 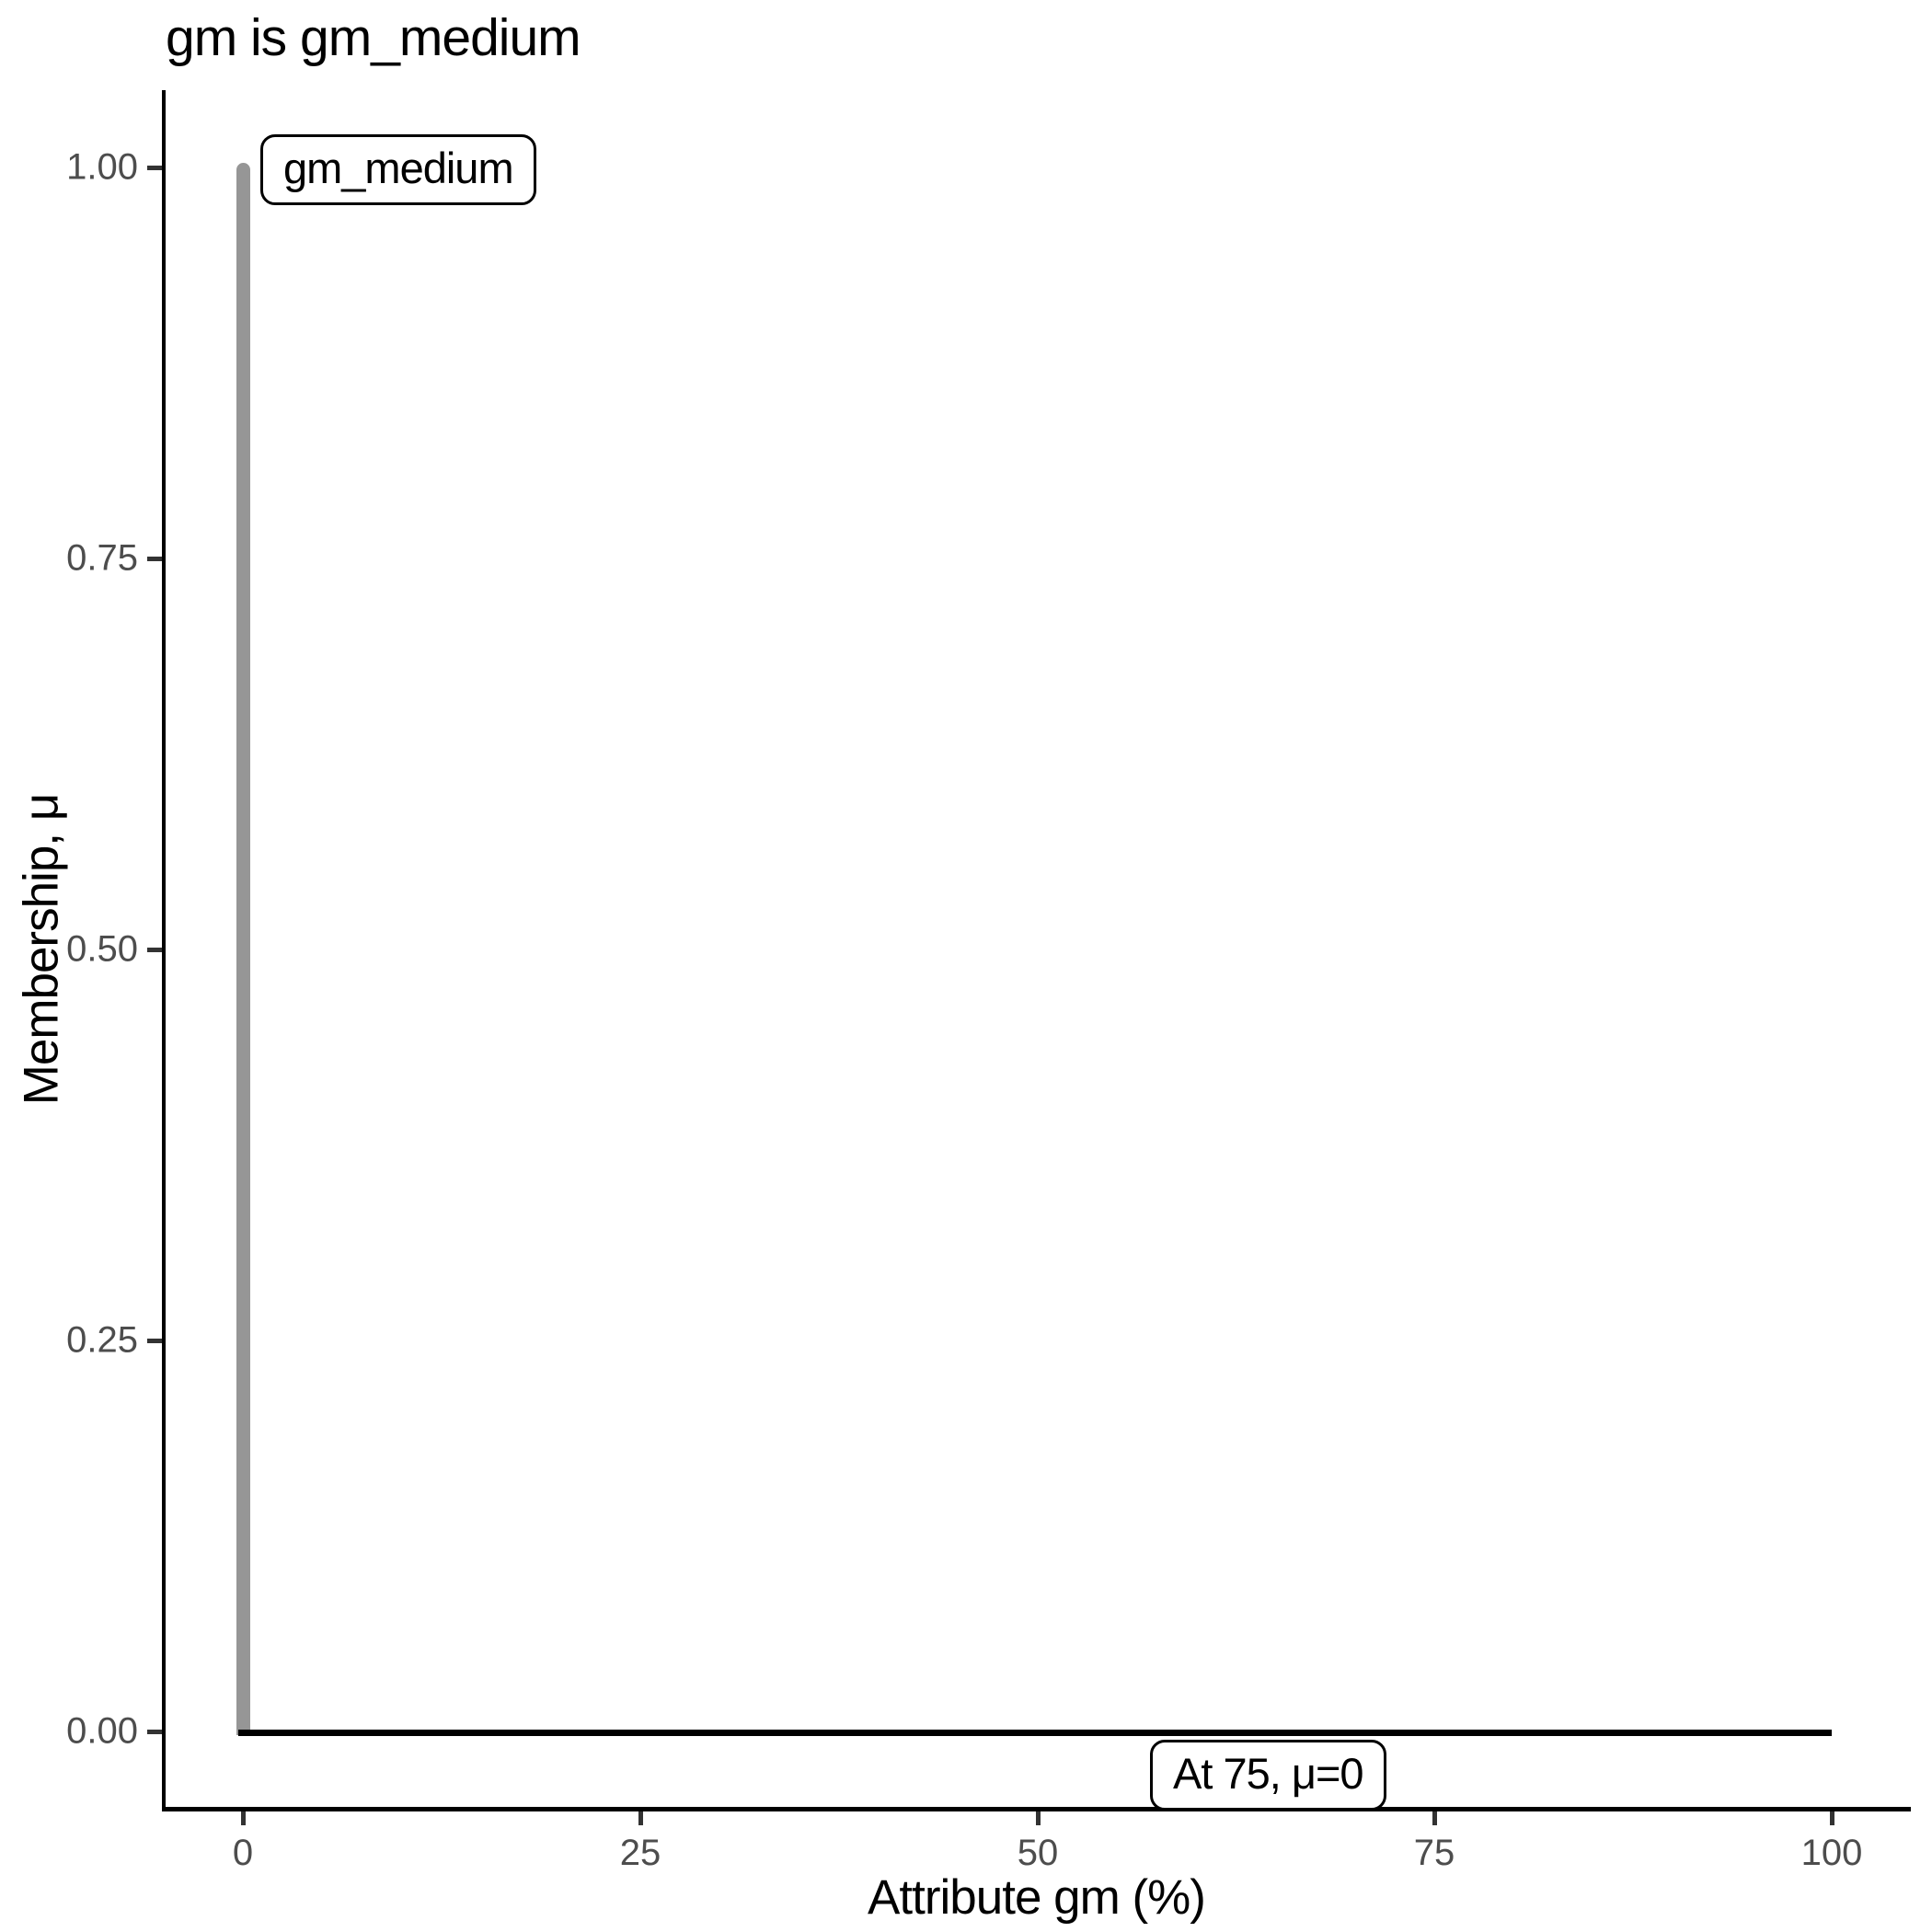 I want to click on y-tick-label: 0.50, so click(x=102, y=949).